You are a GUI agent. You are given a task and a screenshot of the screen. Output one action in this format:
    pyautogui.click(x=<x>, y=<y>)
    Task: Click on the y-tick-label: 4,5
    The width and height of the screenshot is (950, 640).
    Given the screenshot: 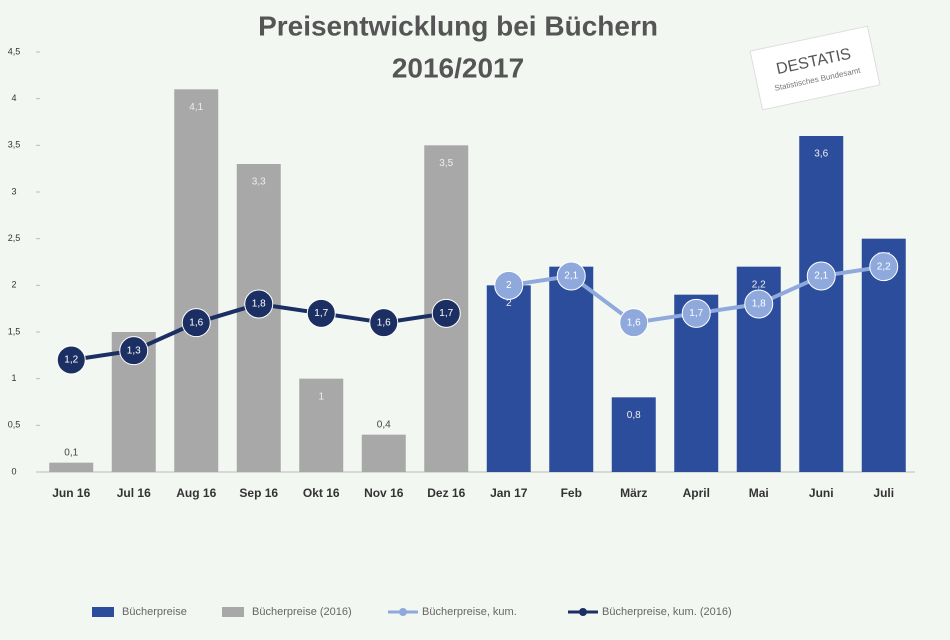 What is the action you would take?
    pyautogui.click(x=14, y=51)
    